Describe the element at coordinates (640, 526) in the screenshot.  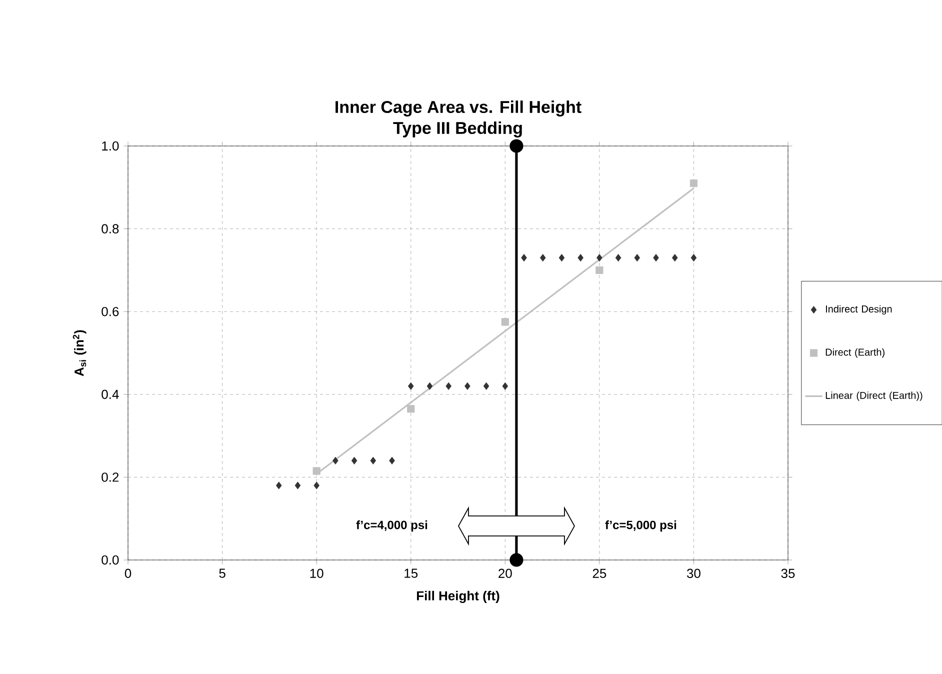
I see `annotation: f’c=5,000 psi` at that location.